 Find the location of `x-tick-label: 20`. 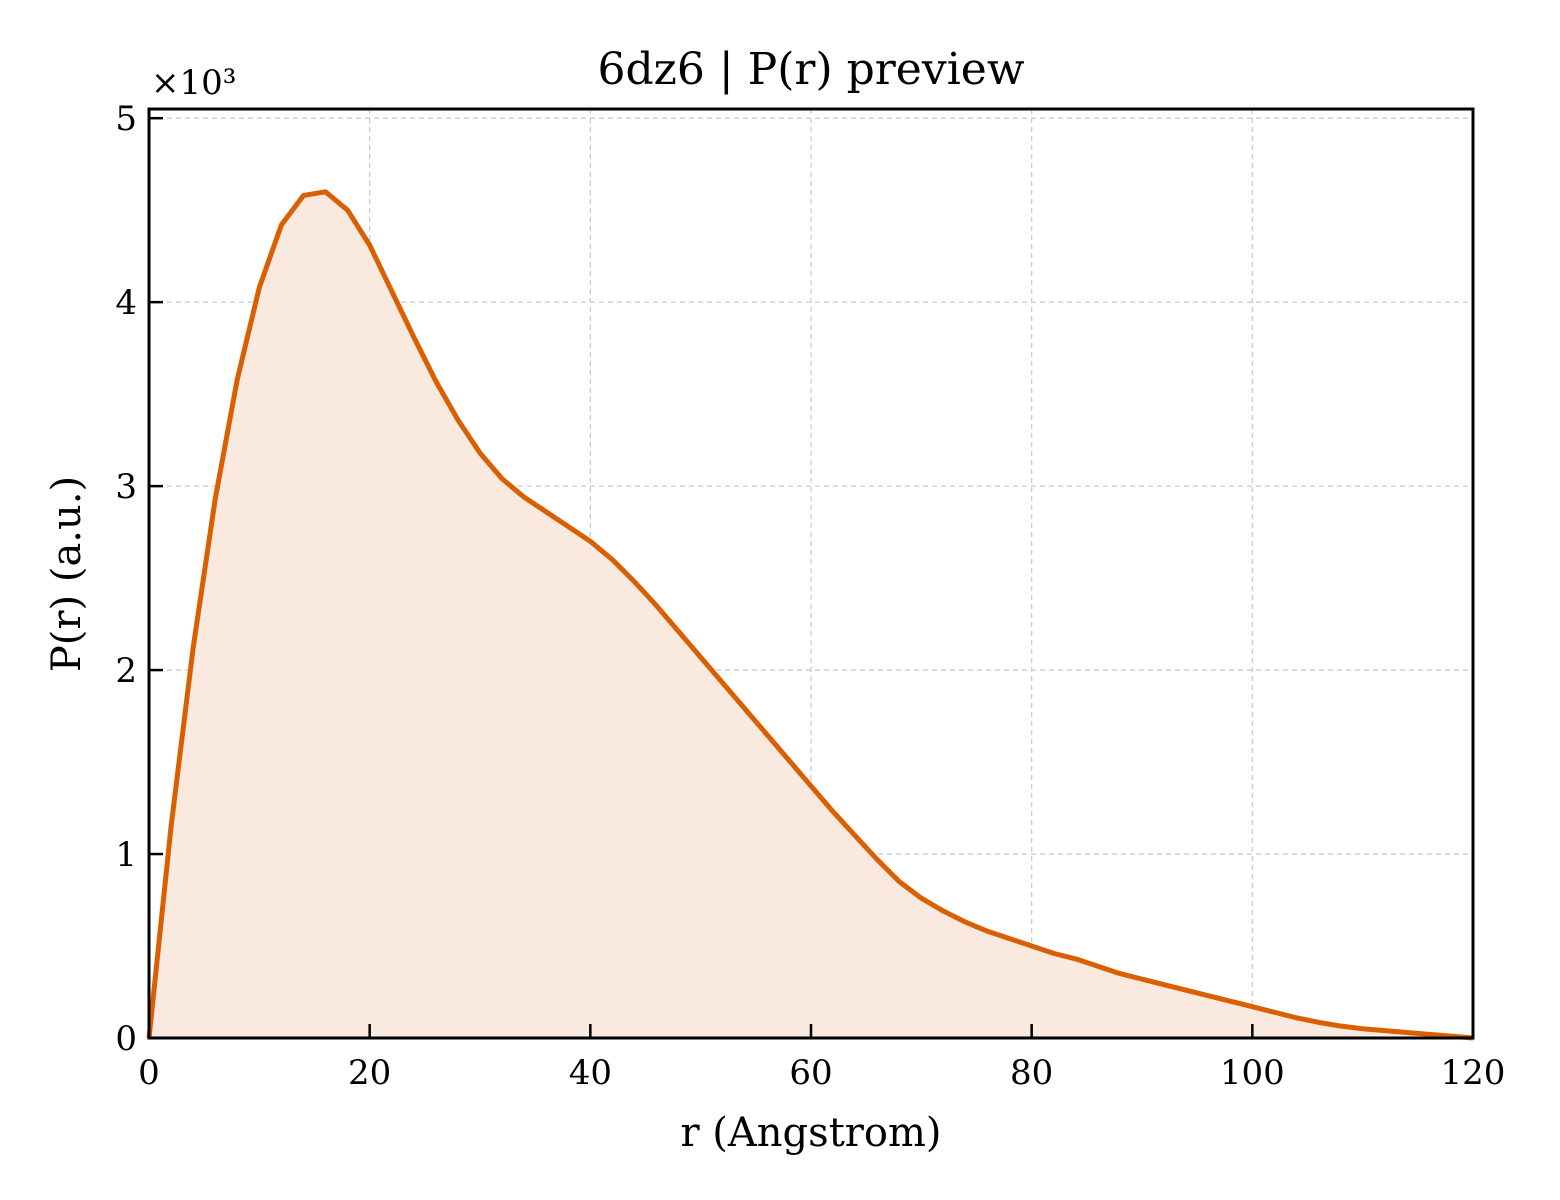

x-tick-label: 20 is located at coordinates (369, 1073).